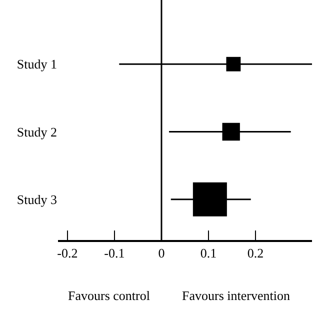 The image size is (320, 320). I want to click on y-tick-label: Study 3, so click(36, 199).